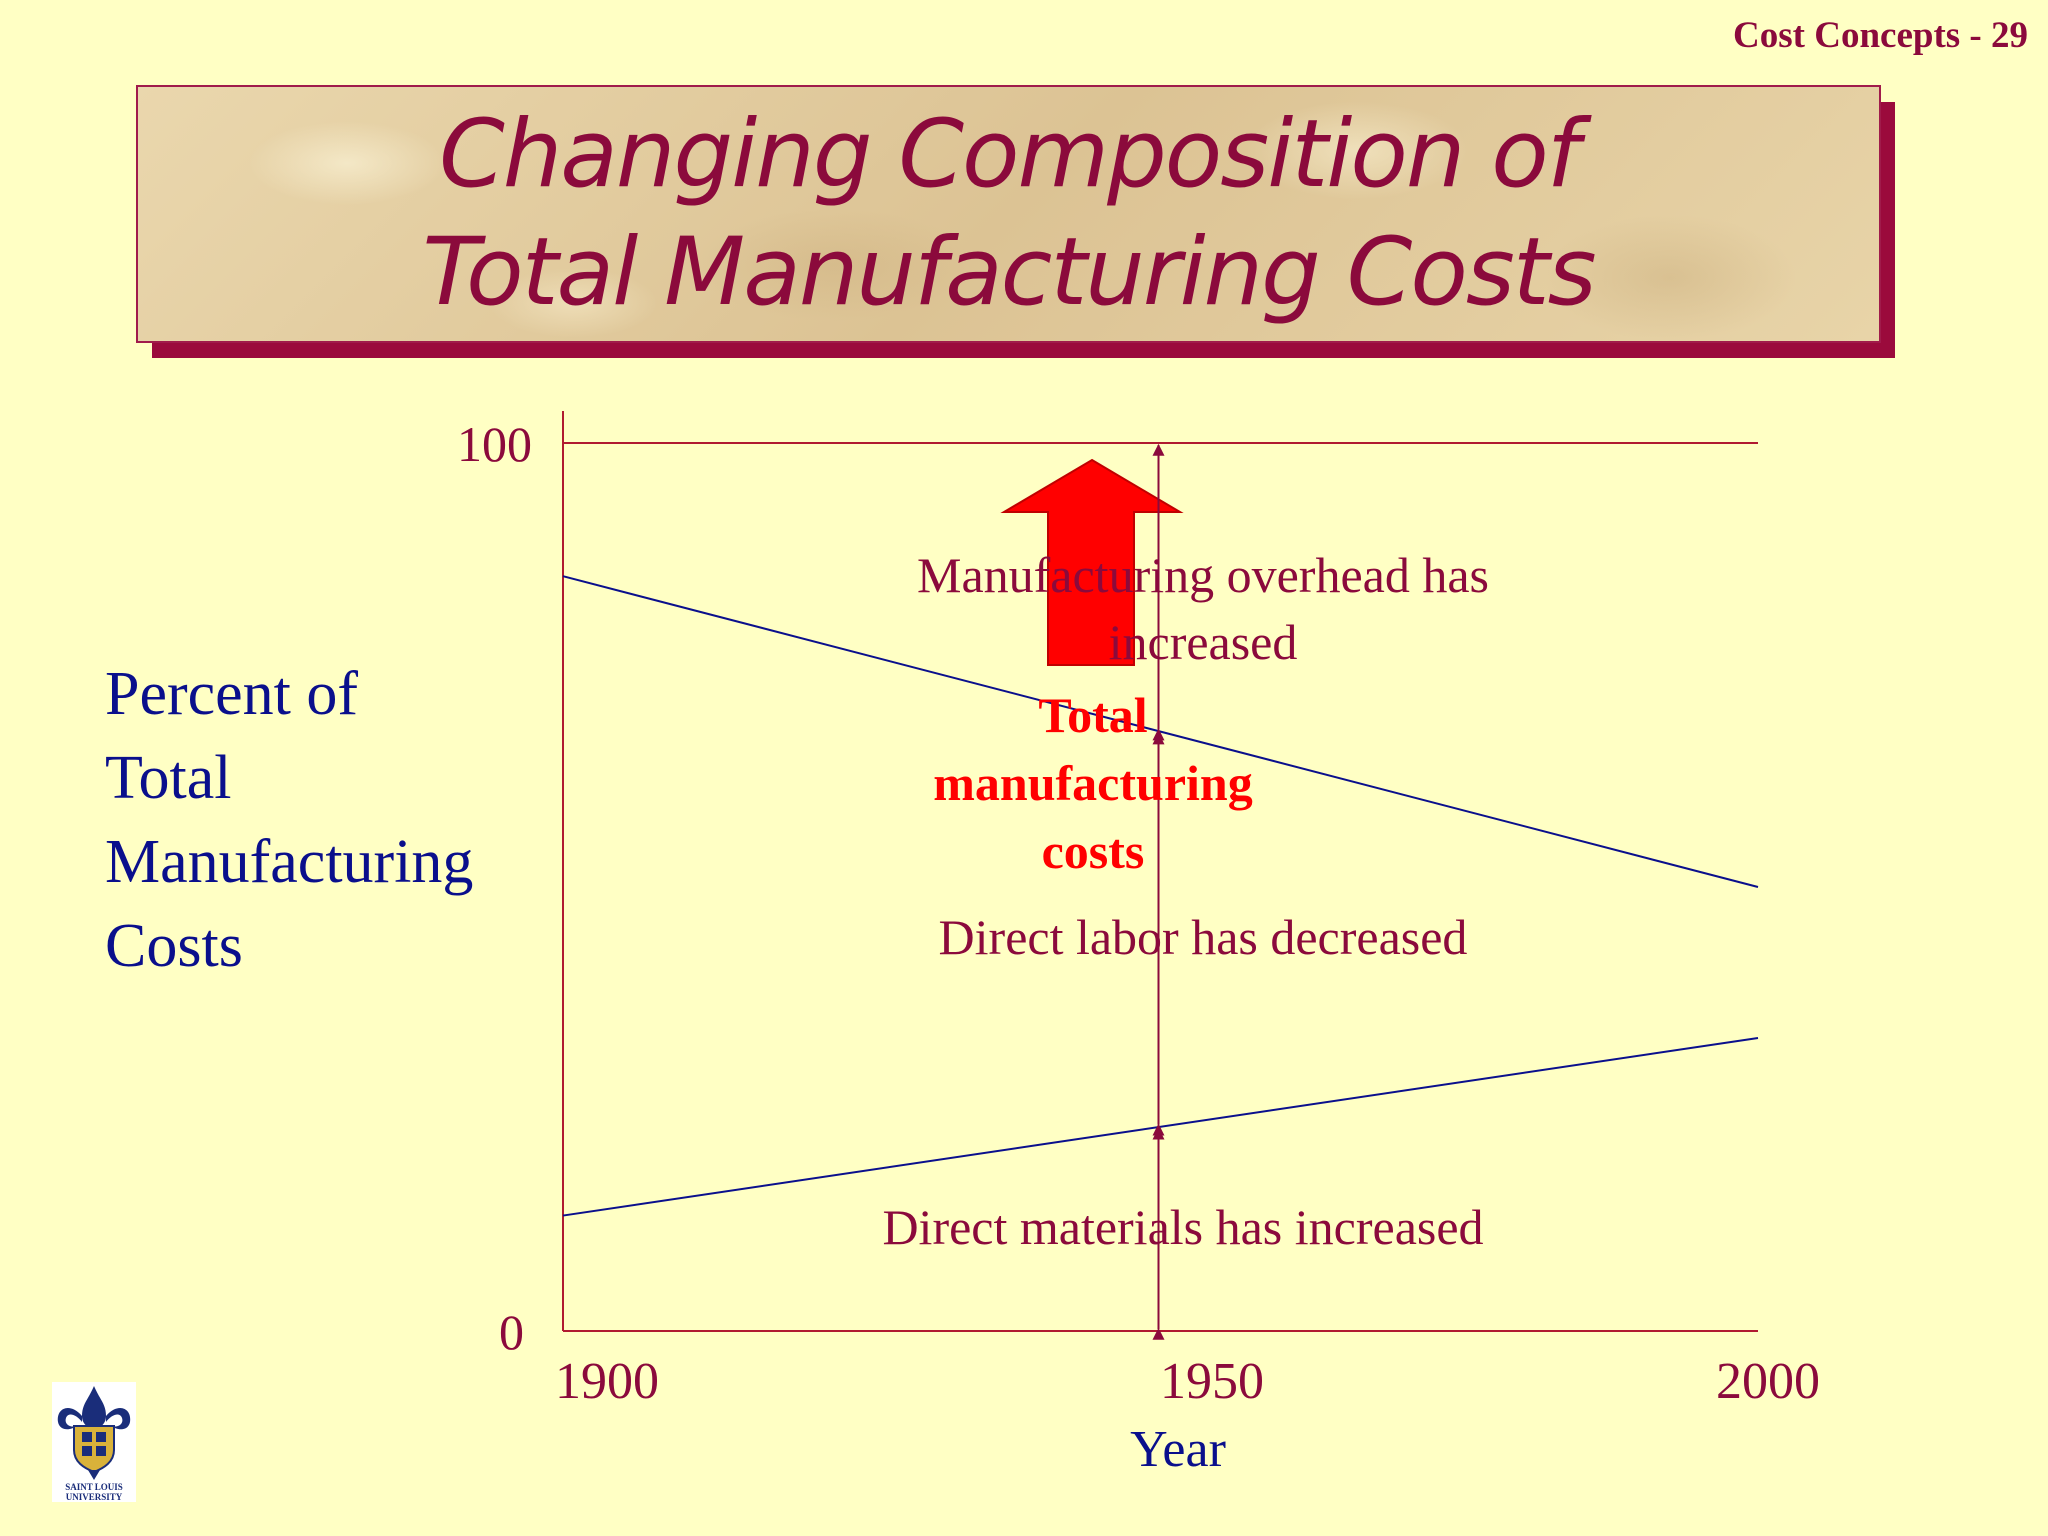 The height and width of the screenshot is (1536, 2048). I want to click on total-costs-label: costs, so click(1093, 851).